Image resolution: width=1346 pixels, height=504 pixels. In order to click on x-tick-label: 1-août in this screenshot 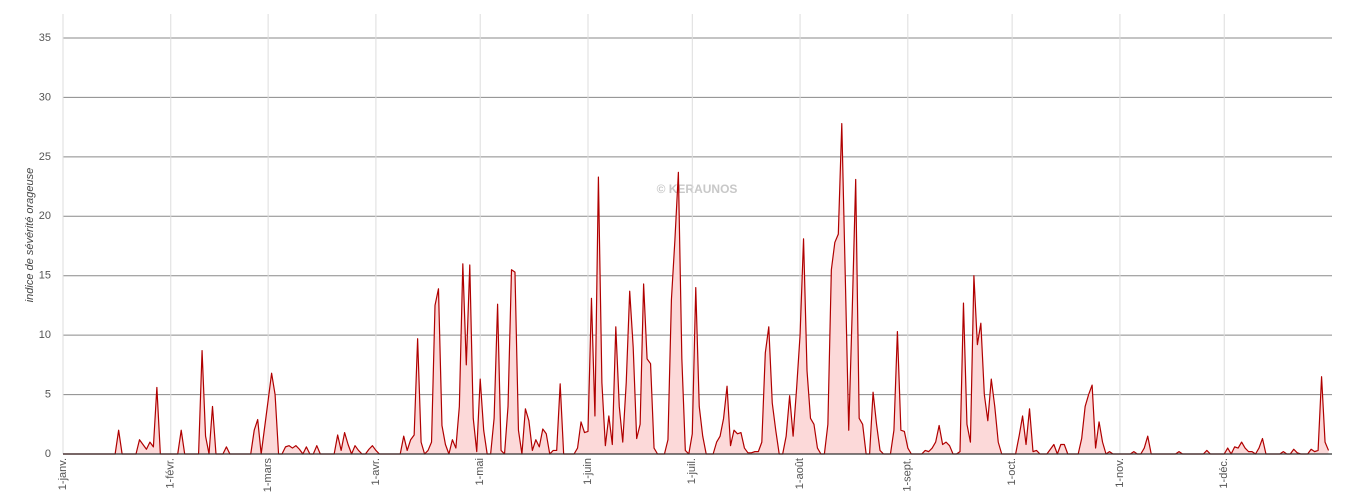, I will do `click(800, 473)`.